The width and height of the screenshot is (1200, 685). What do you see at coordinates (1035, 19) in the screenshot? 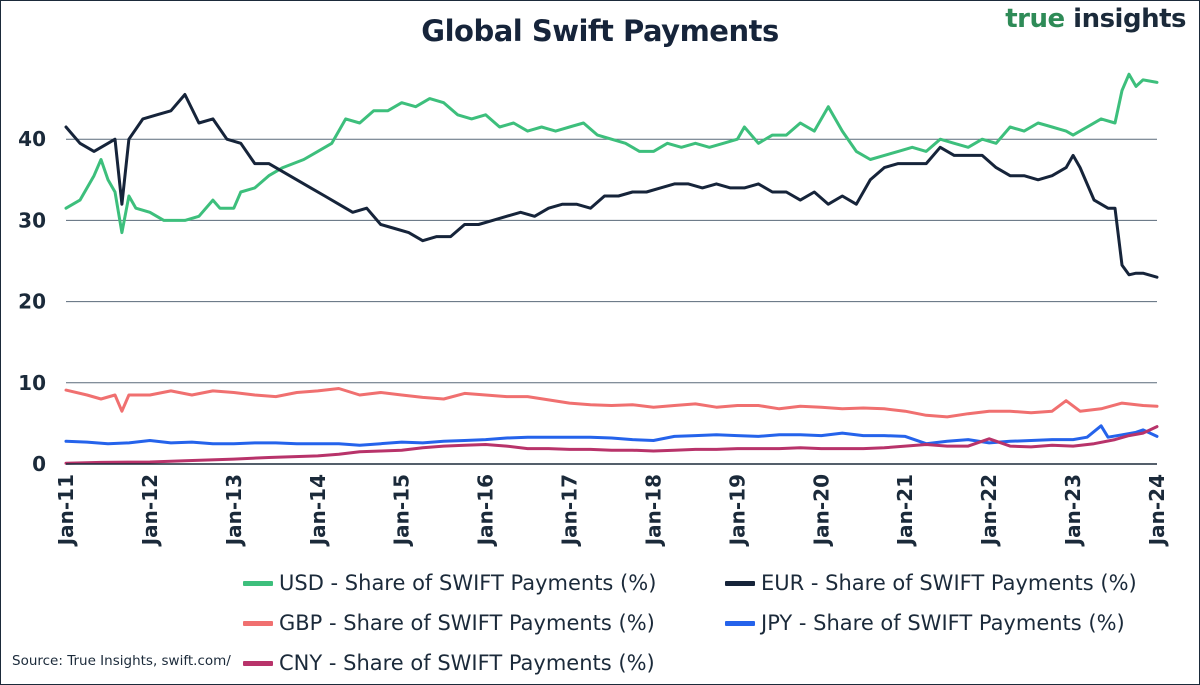
I see `brand-word-true: true` at bounding box center [1035, 19].